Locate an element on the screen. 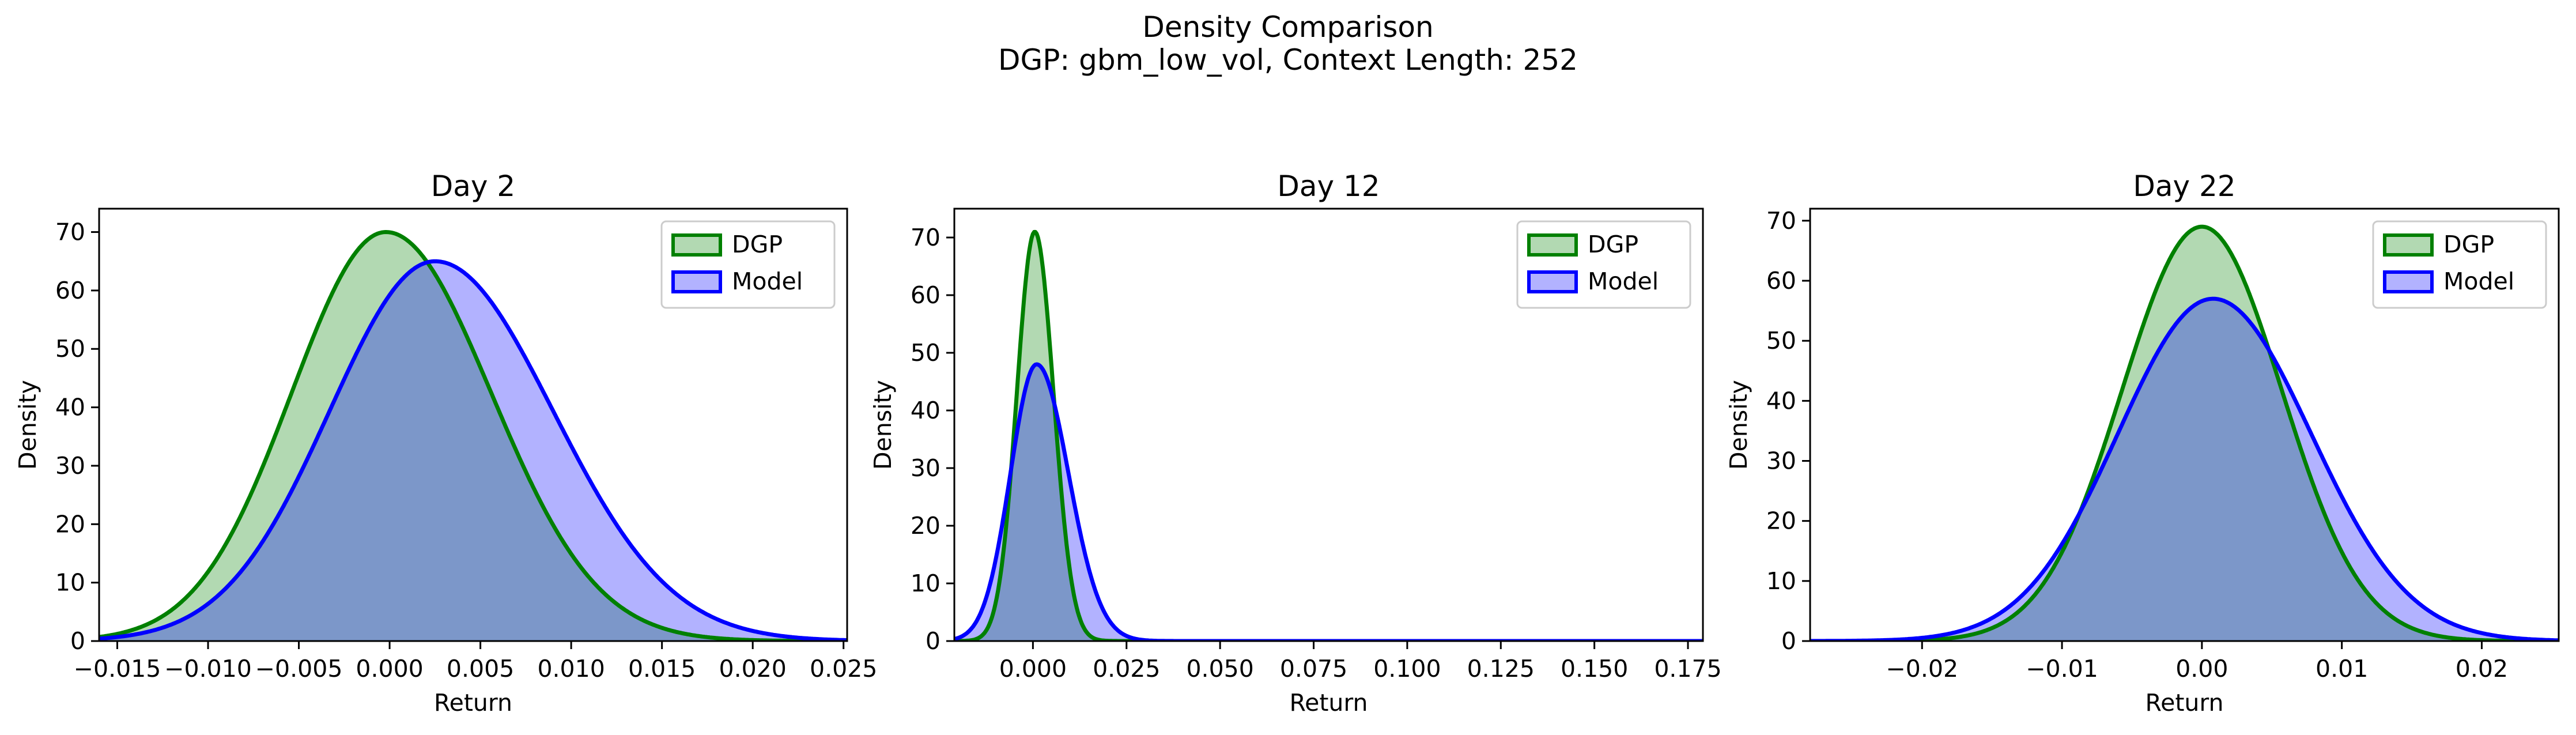 The image size is (2576, 735). x-tick-label: −0.010 is located at coordinates (208, 669).